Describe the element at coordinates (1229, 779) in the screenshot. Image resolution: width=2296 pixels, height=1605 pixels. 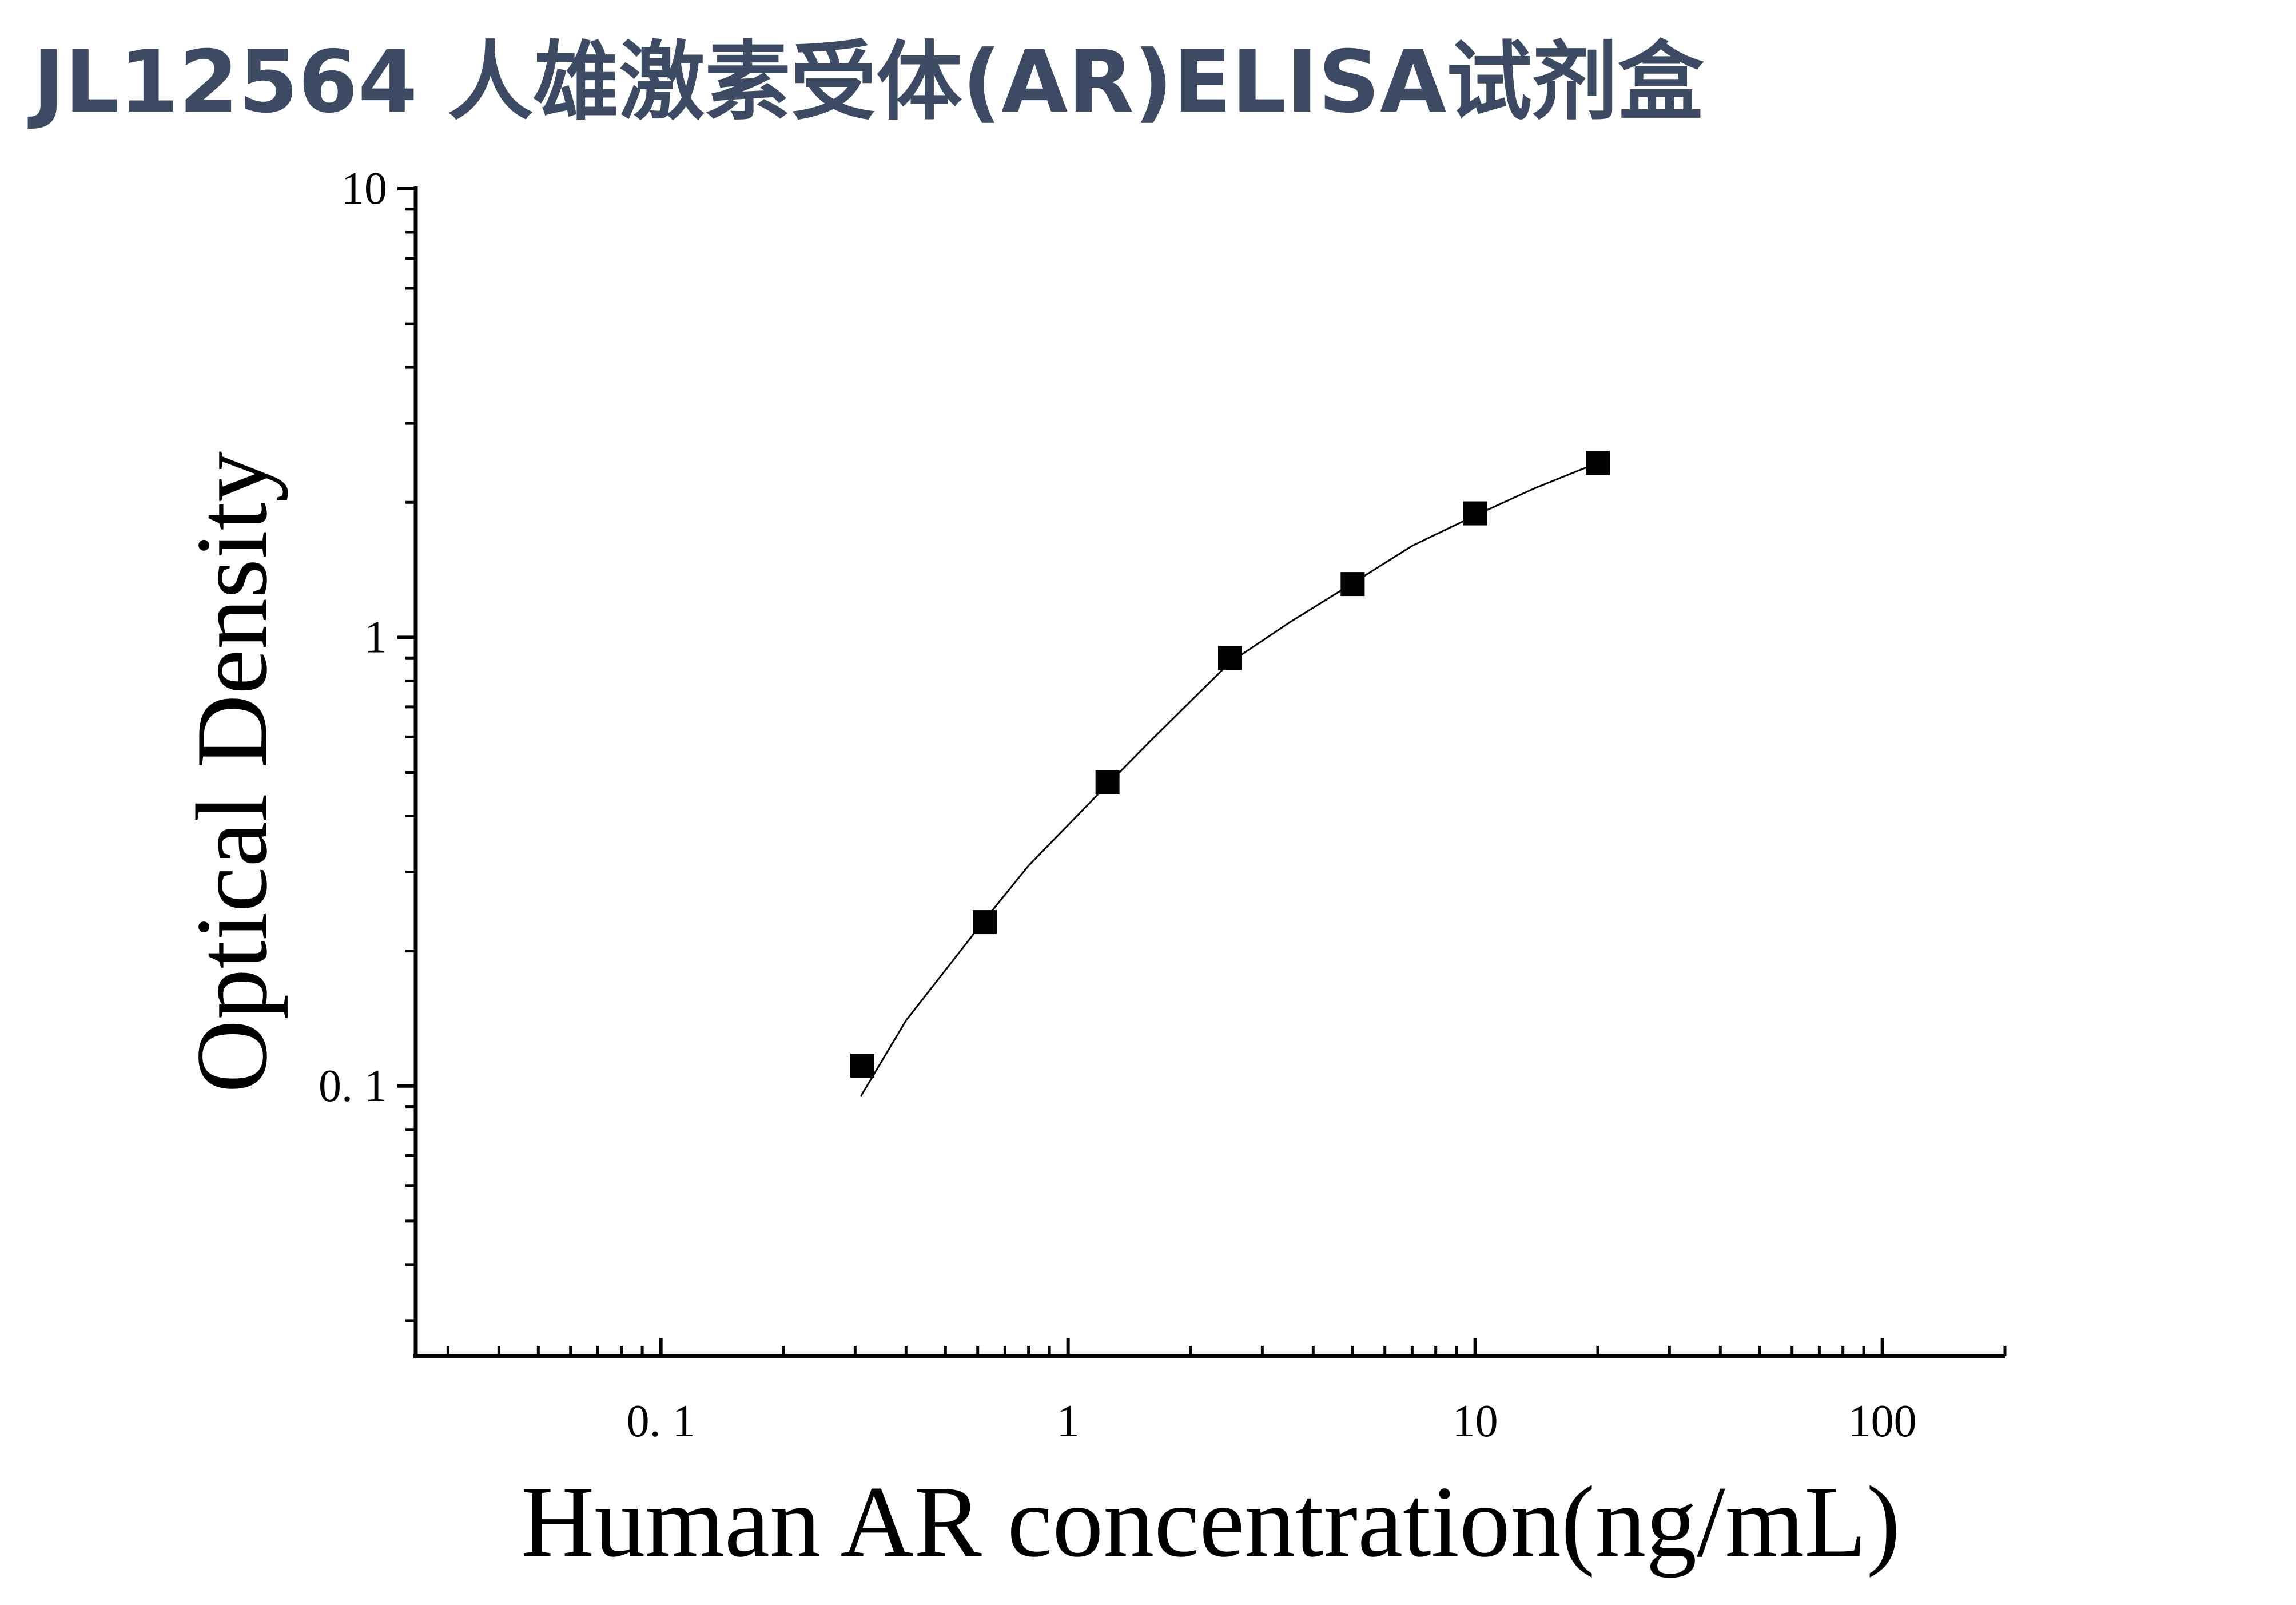
I see `fit-curve` at that location.